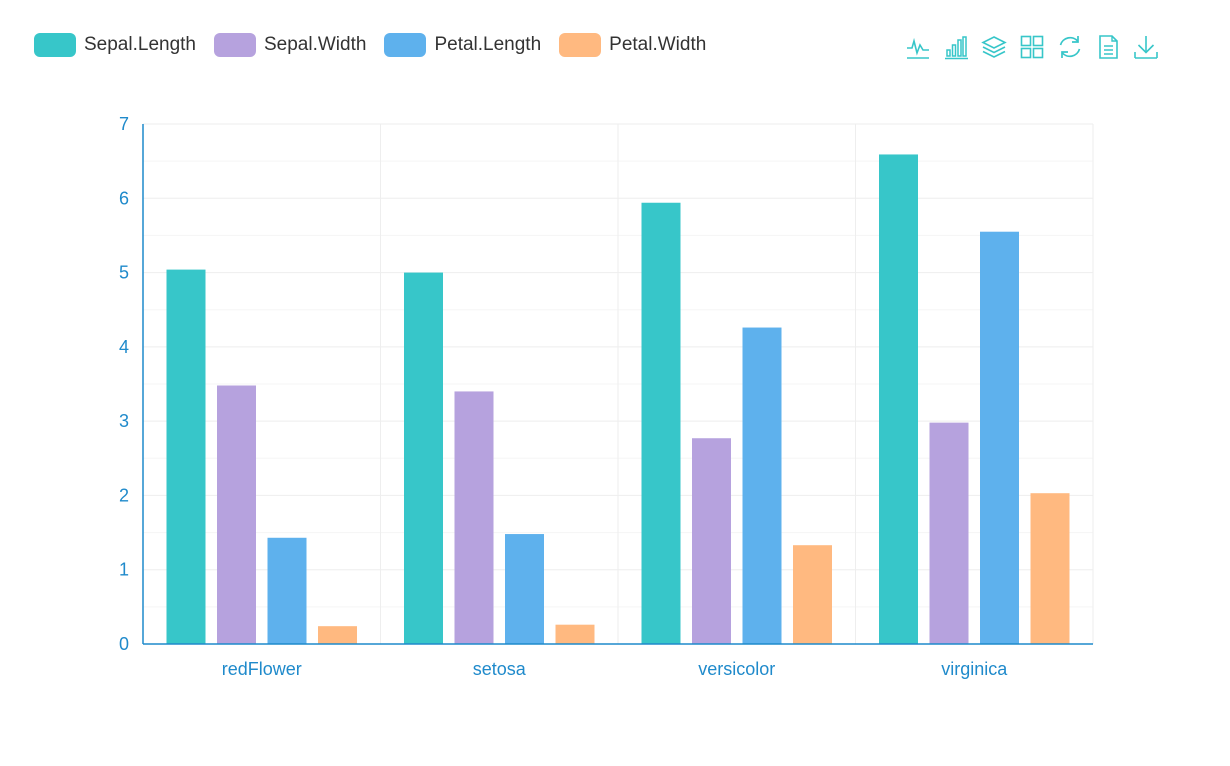 The height and width of the screenshot is (766, 1230). What do you see at coordinates (711, 541) in the screenshot?
I see `bar-sepal-width-versicolor` at bounding box center [711, 541].